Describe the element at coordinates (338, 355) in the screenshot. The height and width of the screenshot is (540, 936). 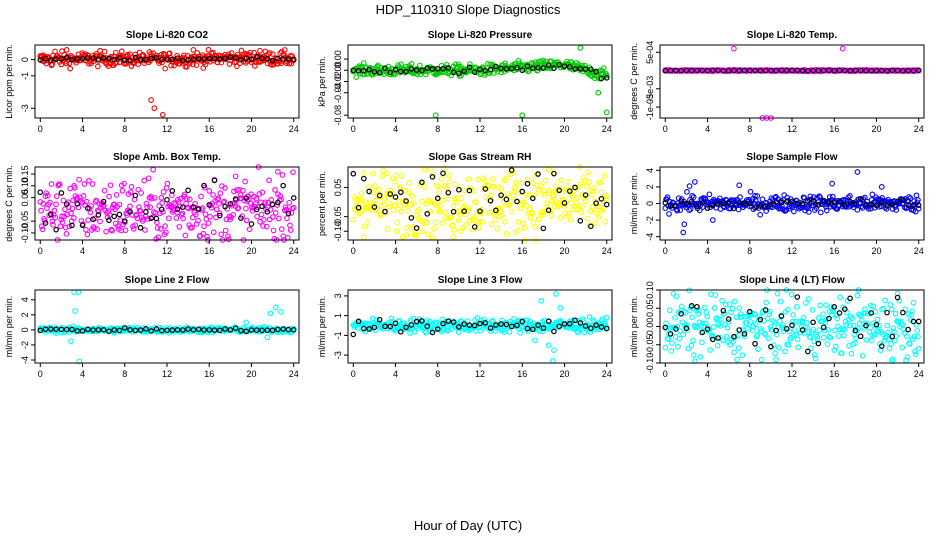
I see `y-tick-label: -3` at that location.